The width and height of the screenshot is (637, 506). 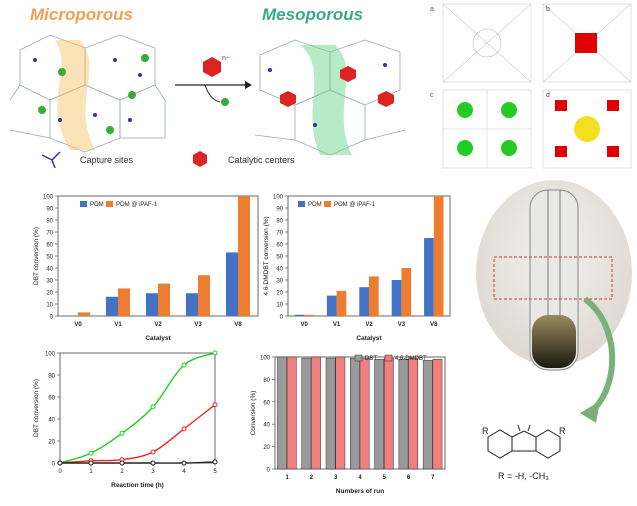 What do you see at coordinates (122, 472) in the screenshot?
I see `x-tick-label: 2` at bounding box center [122, 472].